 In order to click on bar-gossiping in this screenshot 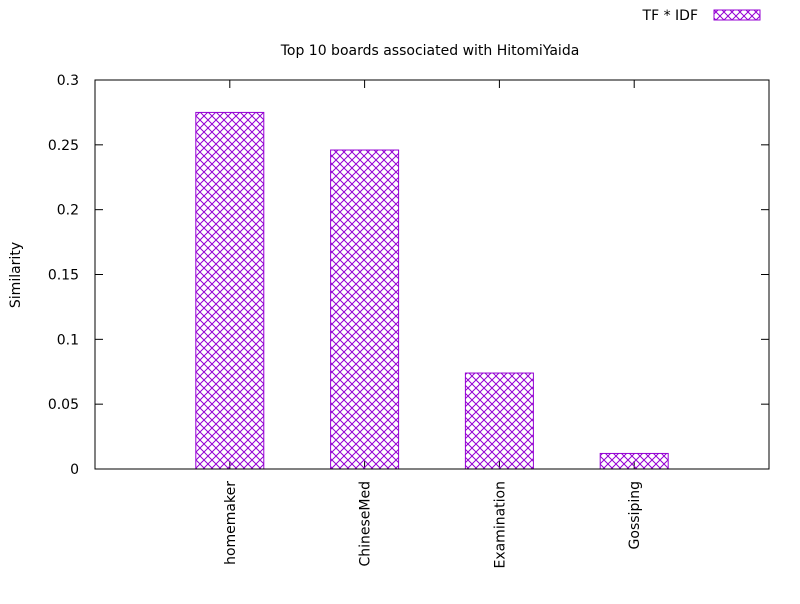, I will do `click(634, 461)`.